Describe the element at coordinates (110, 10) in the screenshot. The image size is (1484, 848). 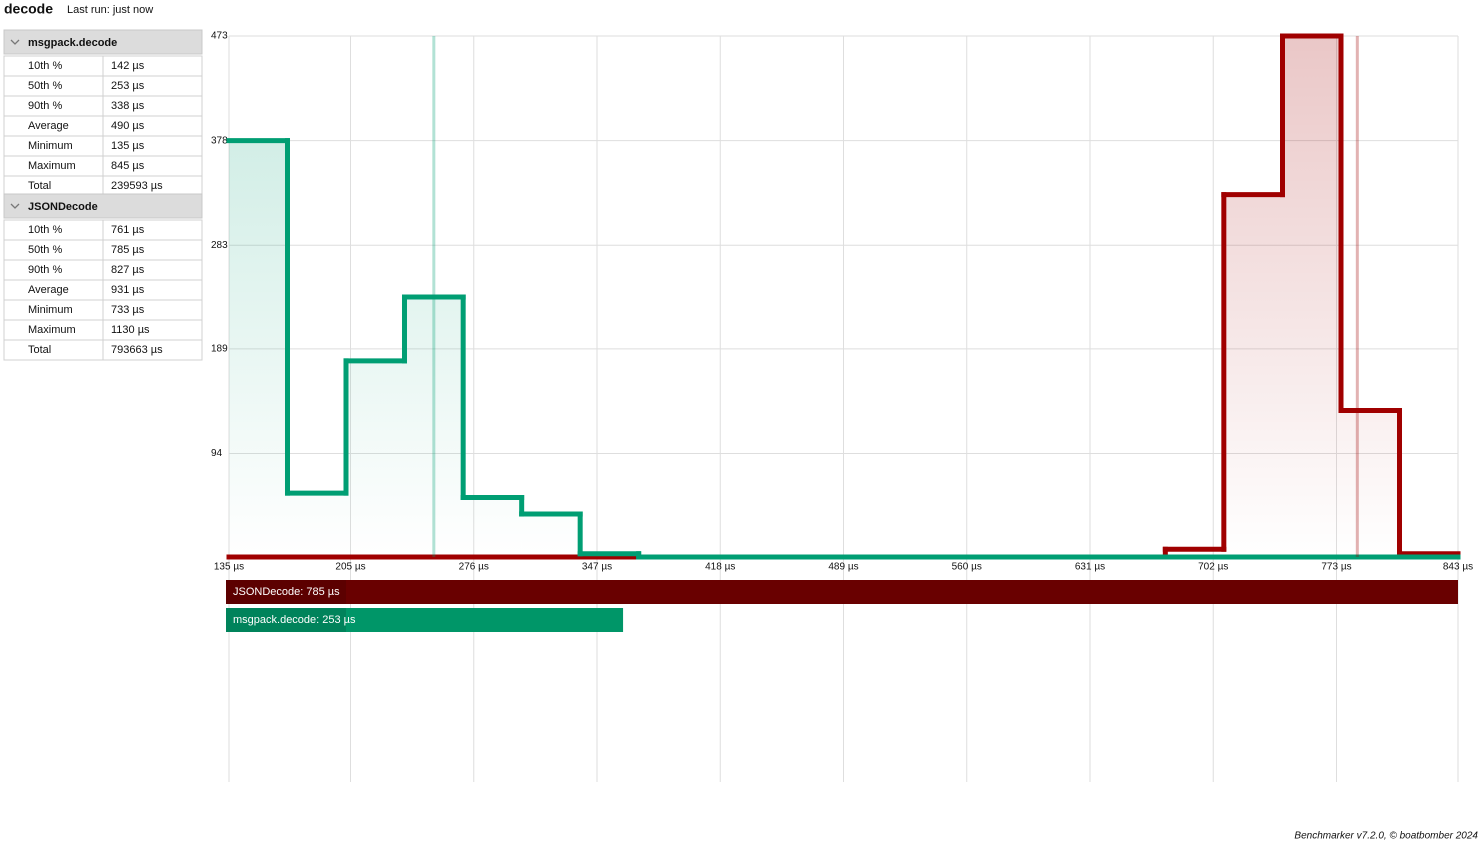
I see `last-run: Last run: just now` at that location.